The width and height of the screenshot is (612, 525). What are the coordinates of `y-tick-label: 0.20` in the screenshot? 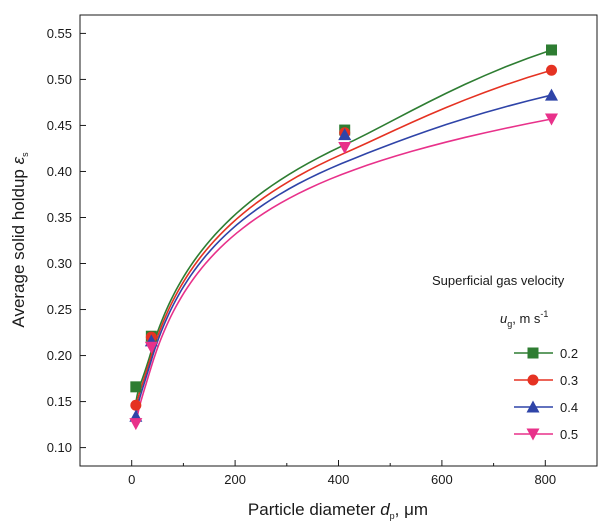 It's located at (59, 355).